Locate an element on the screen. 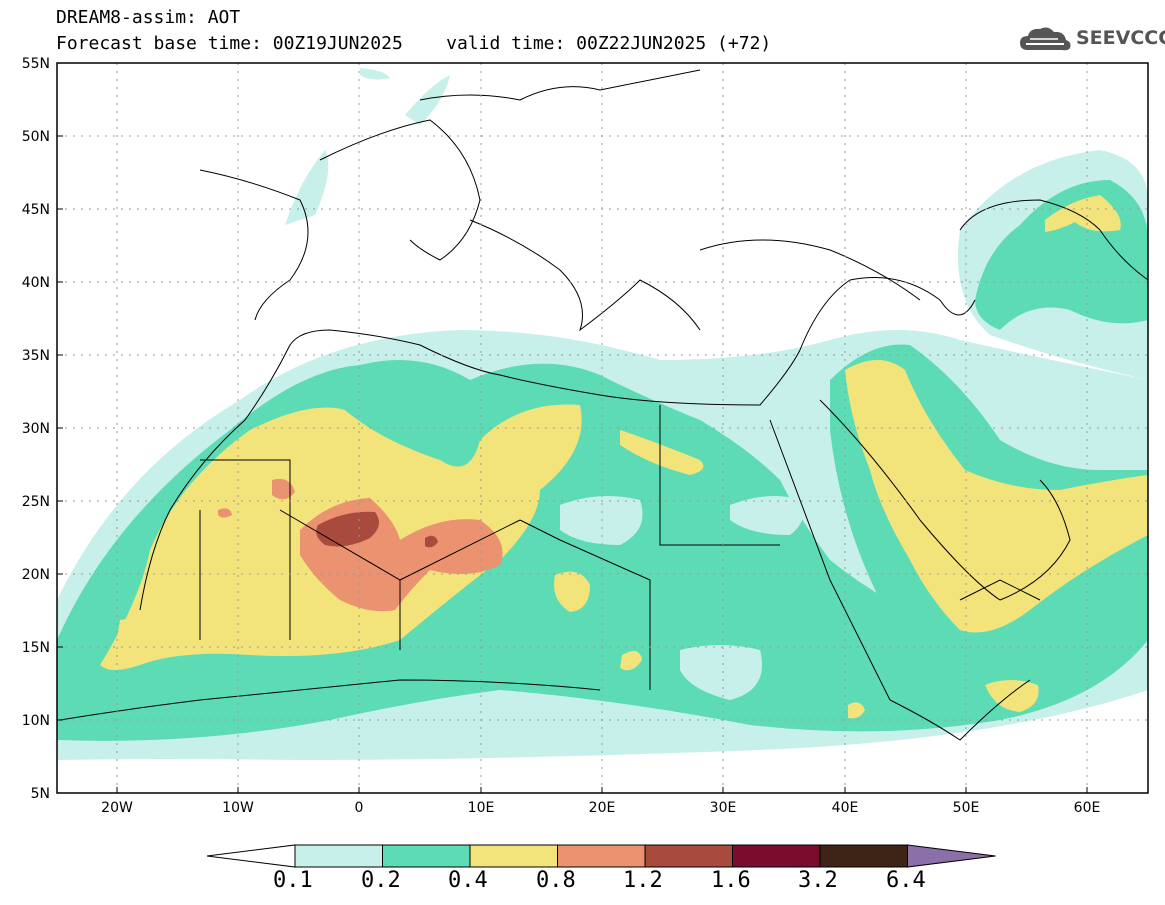 This screenshot has width=1165, height=905. lat-label: 35N is located at coordinates (36, 356).